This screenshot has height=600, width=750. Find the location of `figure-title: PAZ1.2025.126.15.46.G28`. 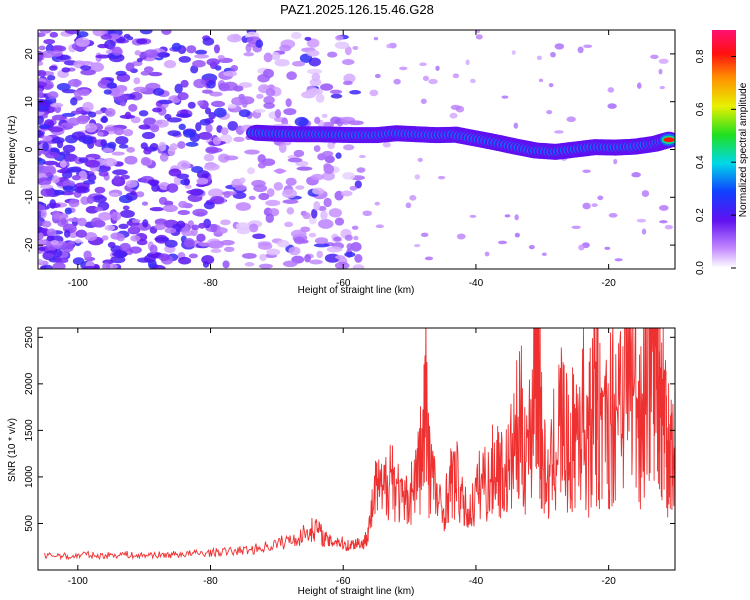

figure-title: PAZ1.2025.126.15.46.G28 is located at coordinates (357, 9).